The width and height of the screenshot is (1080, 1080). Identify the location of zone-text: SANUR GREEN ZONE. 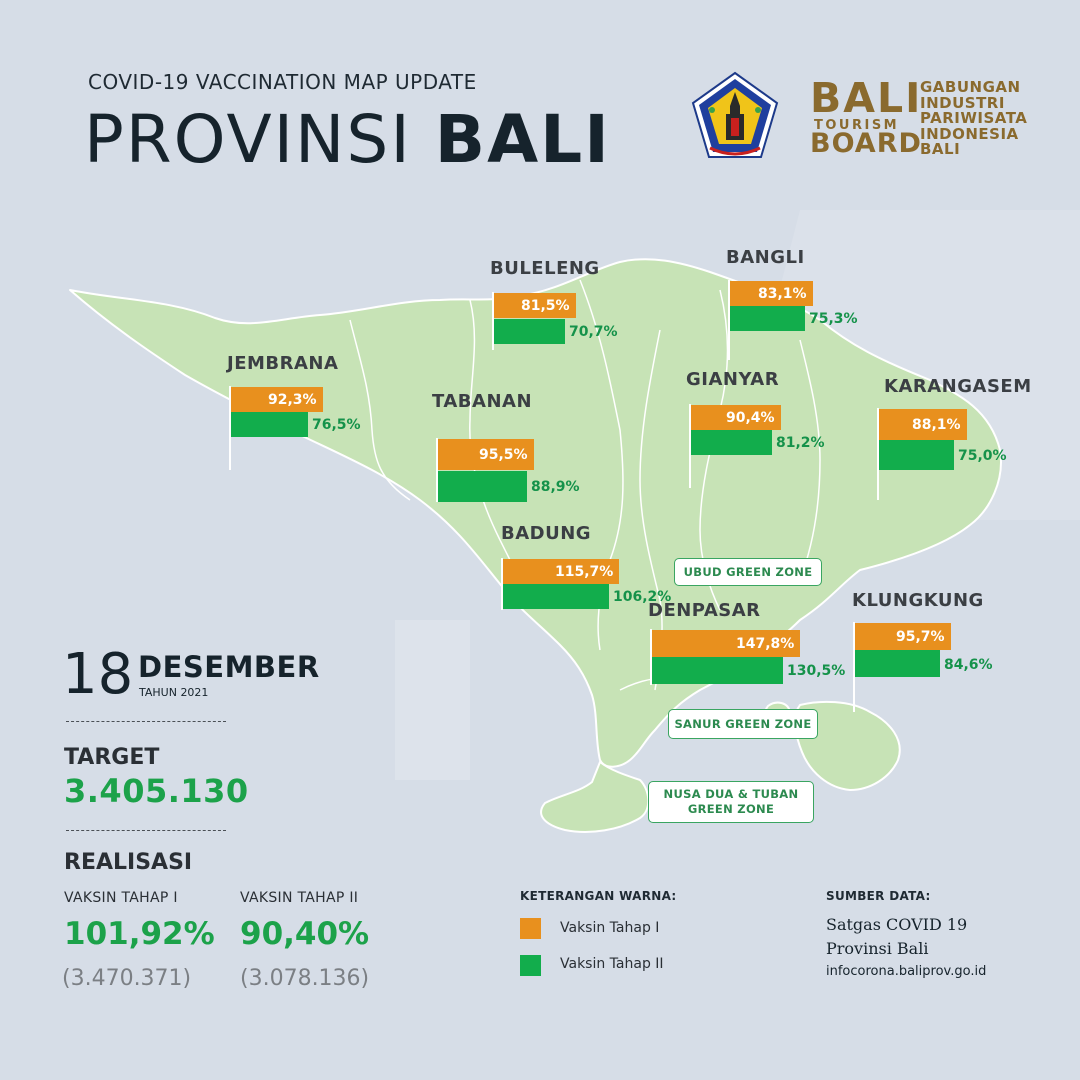
(743, 723).